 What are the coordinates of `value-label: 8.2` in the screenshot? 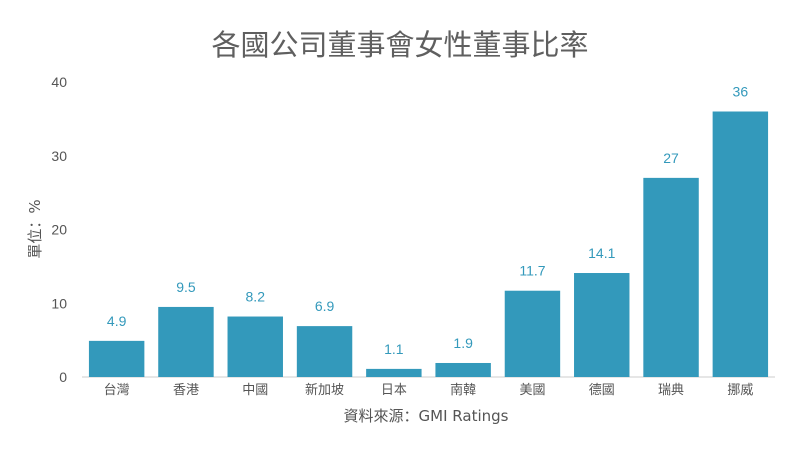 It's located at (256, 297).